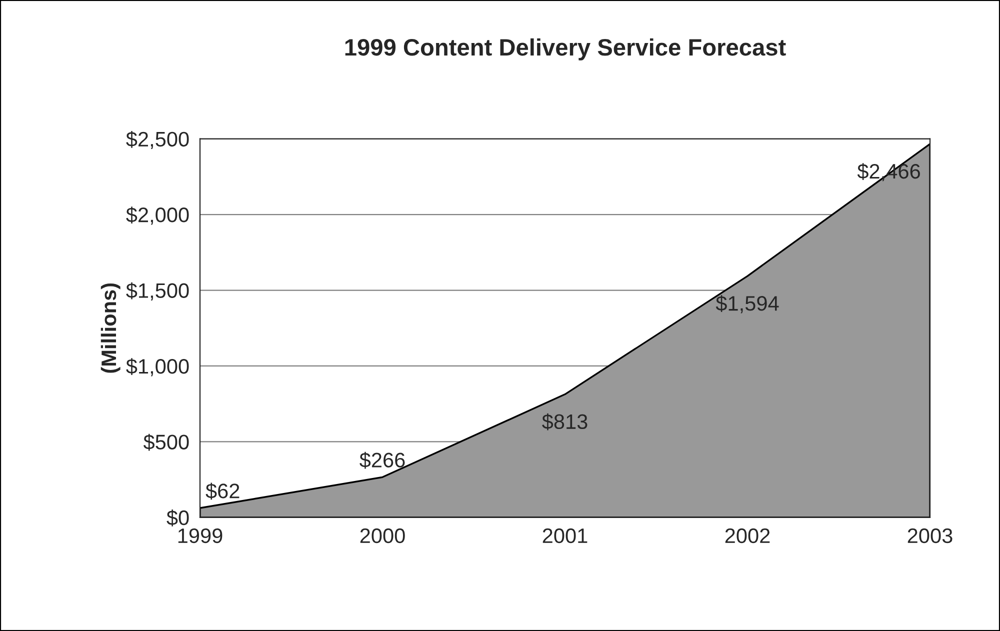 This screenshot has height=631, width=1000. I want to click on data-label: $62, so click(223, 491).